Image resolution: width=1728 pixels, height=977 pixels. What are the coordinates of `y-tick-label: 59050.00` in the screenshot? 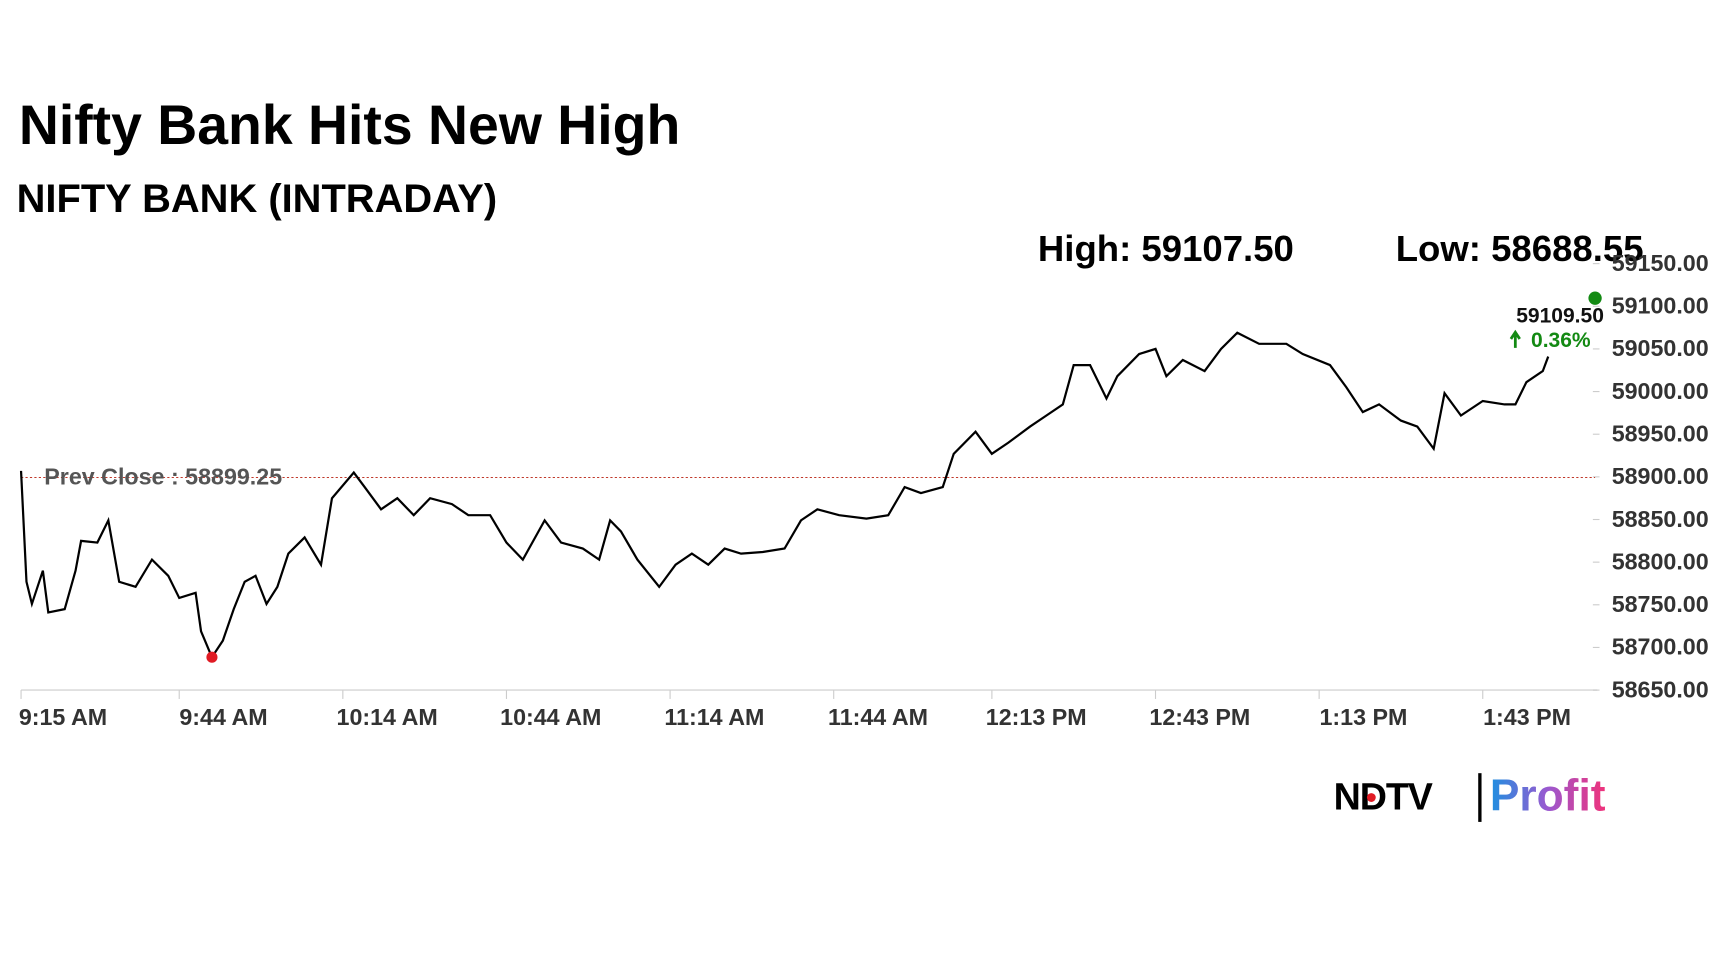 It's located at (1660, 348).